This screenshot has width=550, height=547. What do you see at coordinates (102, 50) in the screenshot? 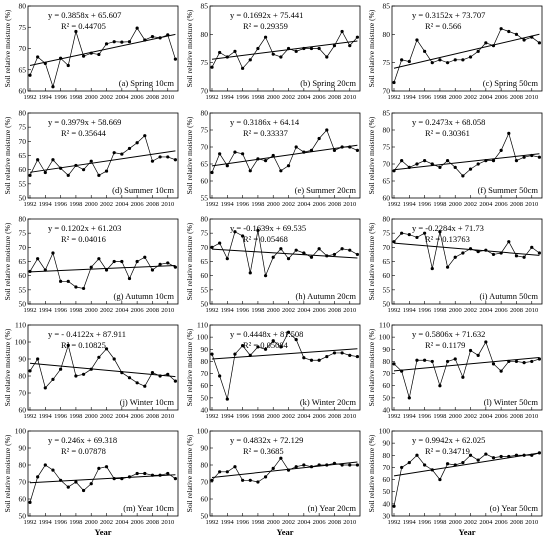
I see `trend-line` at bounding box center [102, 50].